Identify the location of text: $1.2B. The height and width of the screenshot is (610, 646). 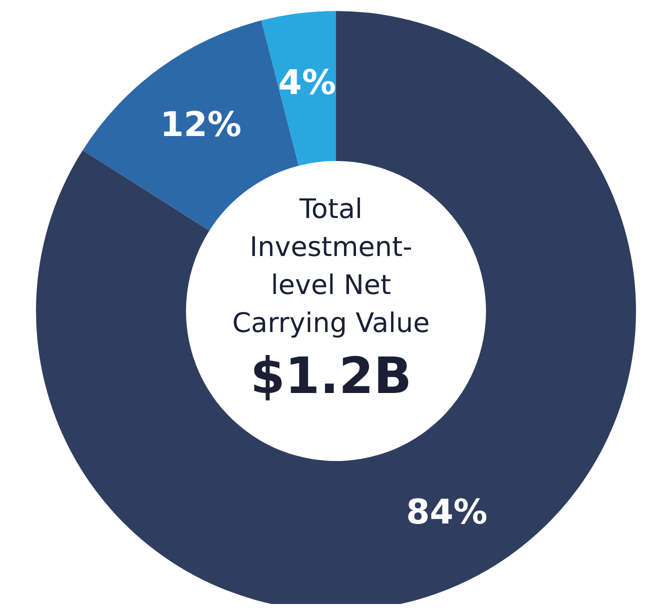
(331, 376).